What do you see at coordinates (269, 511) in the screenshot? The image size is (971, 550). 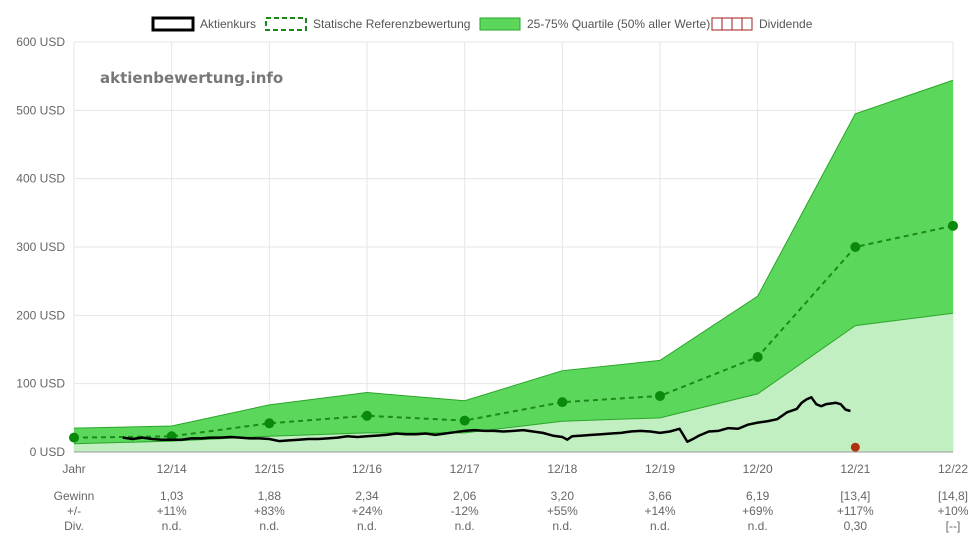 I see `table-cell: +83%` at bounding box center [269, 511].